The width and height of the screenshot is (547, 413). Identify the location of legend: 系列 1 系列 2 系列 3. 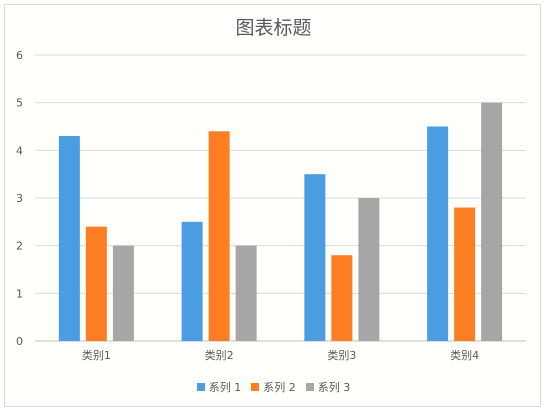
(273, 387).